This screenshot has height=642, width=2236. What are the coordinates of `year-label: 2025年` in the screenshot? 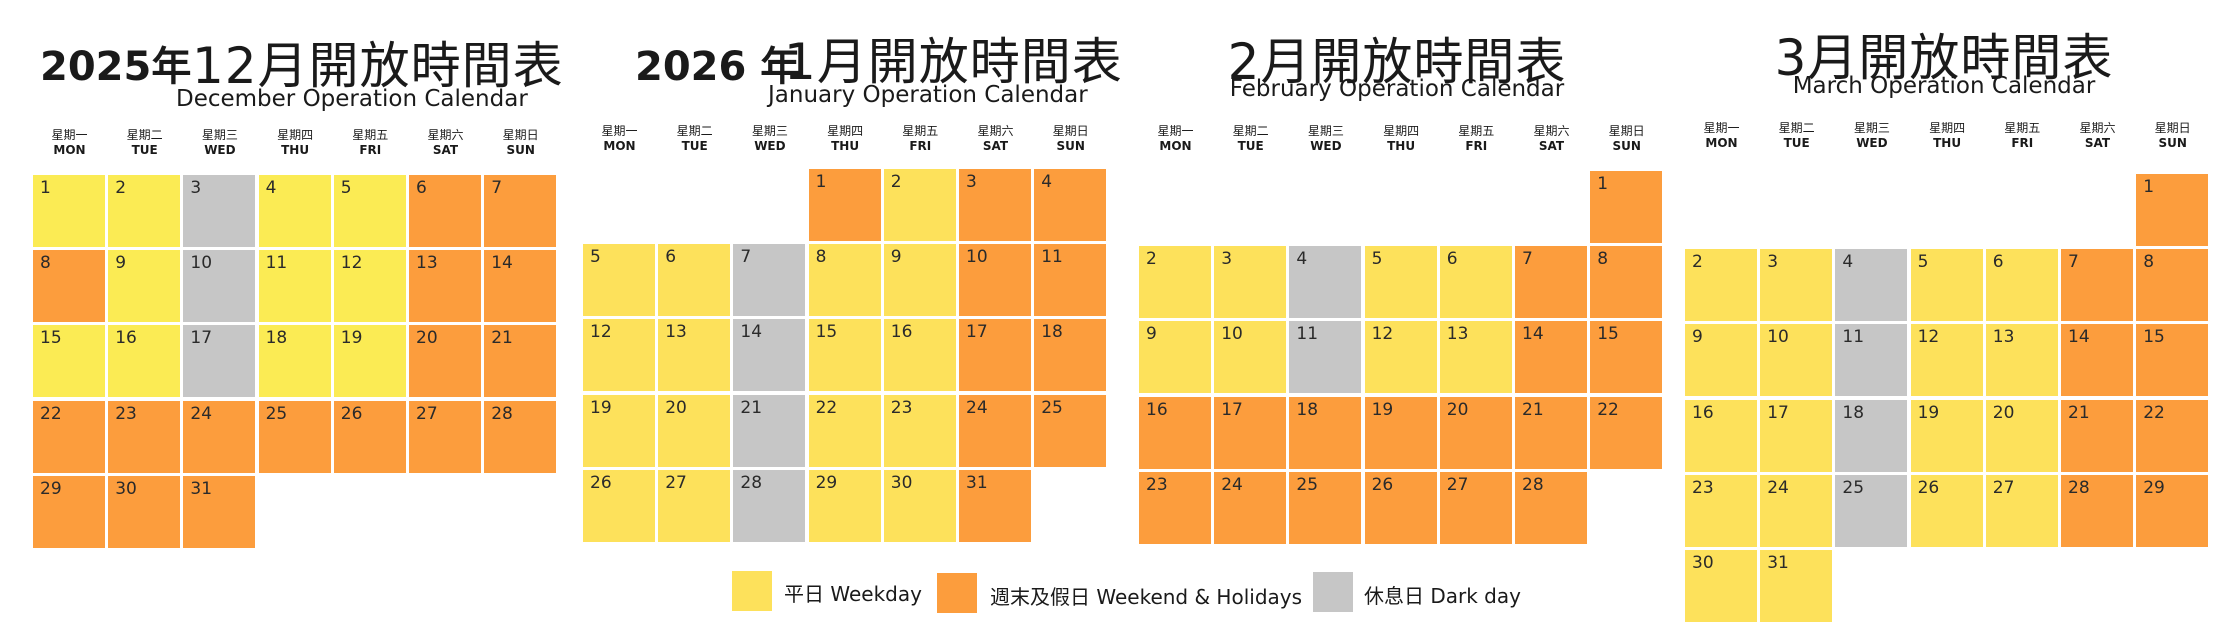 It's located at (116, 67).